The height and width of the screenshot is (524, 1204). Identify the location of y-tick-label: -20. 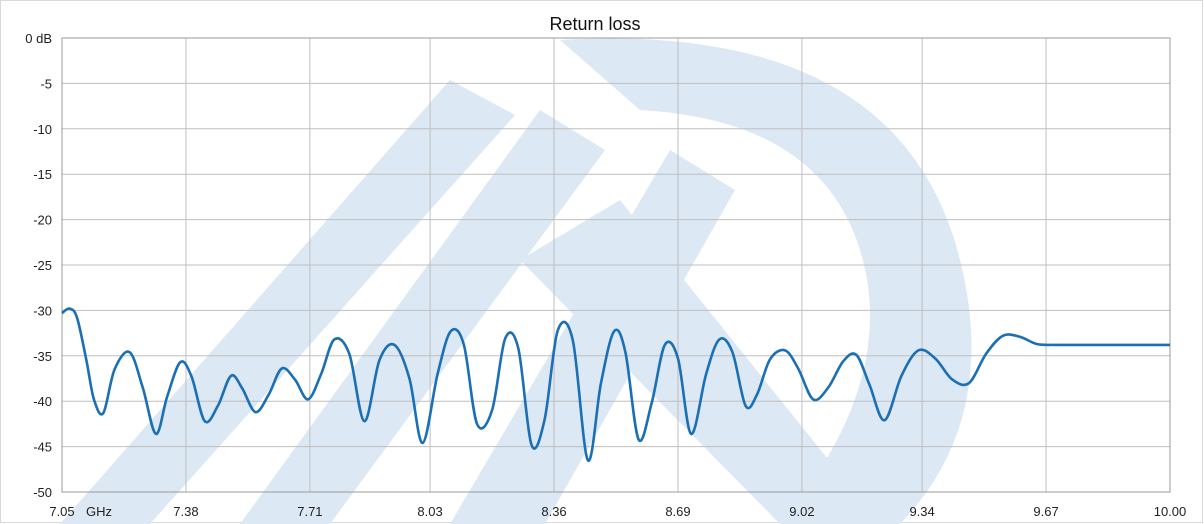
(42, 220).